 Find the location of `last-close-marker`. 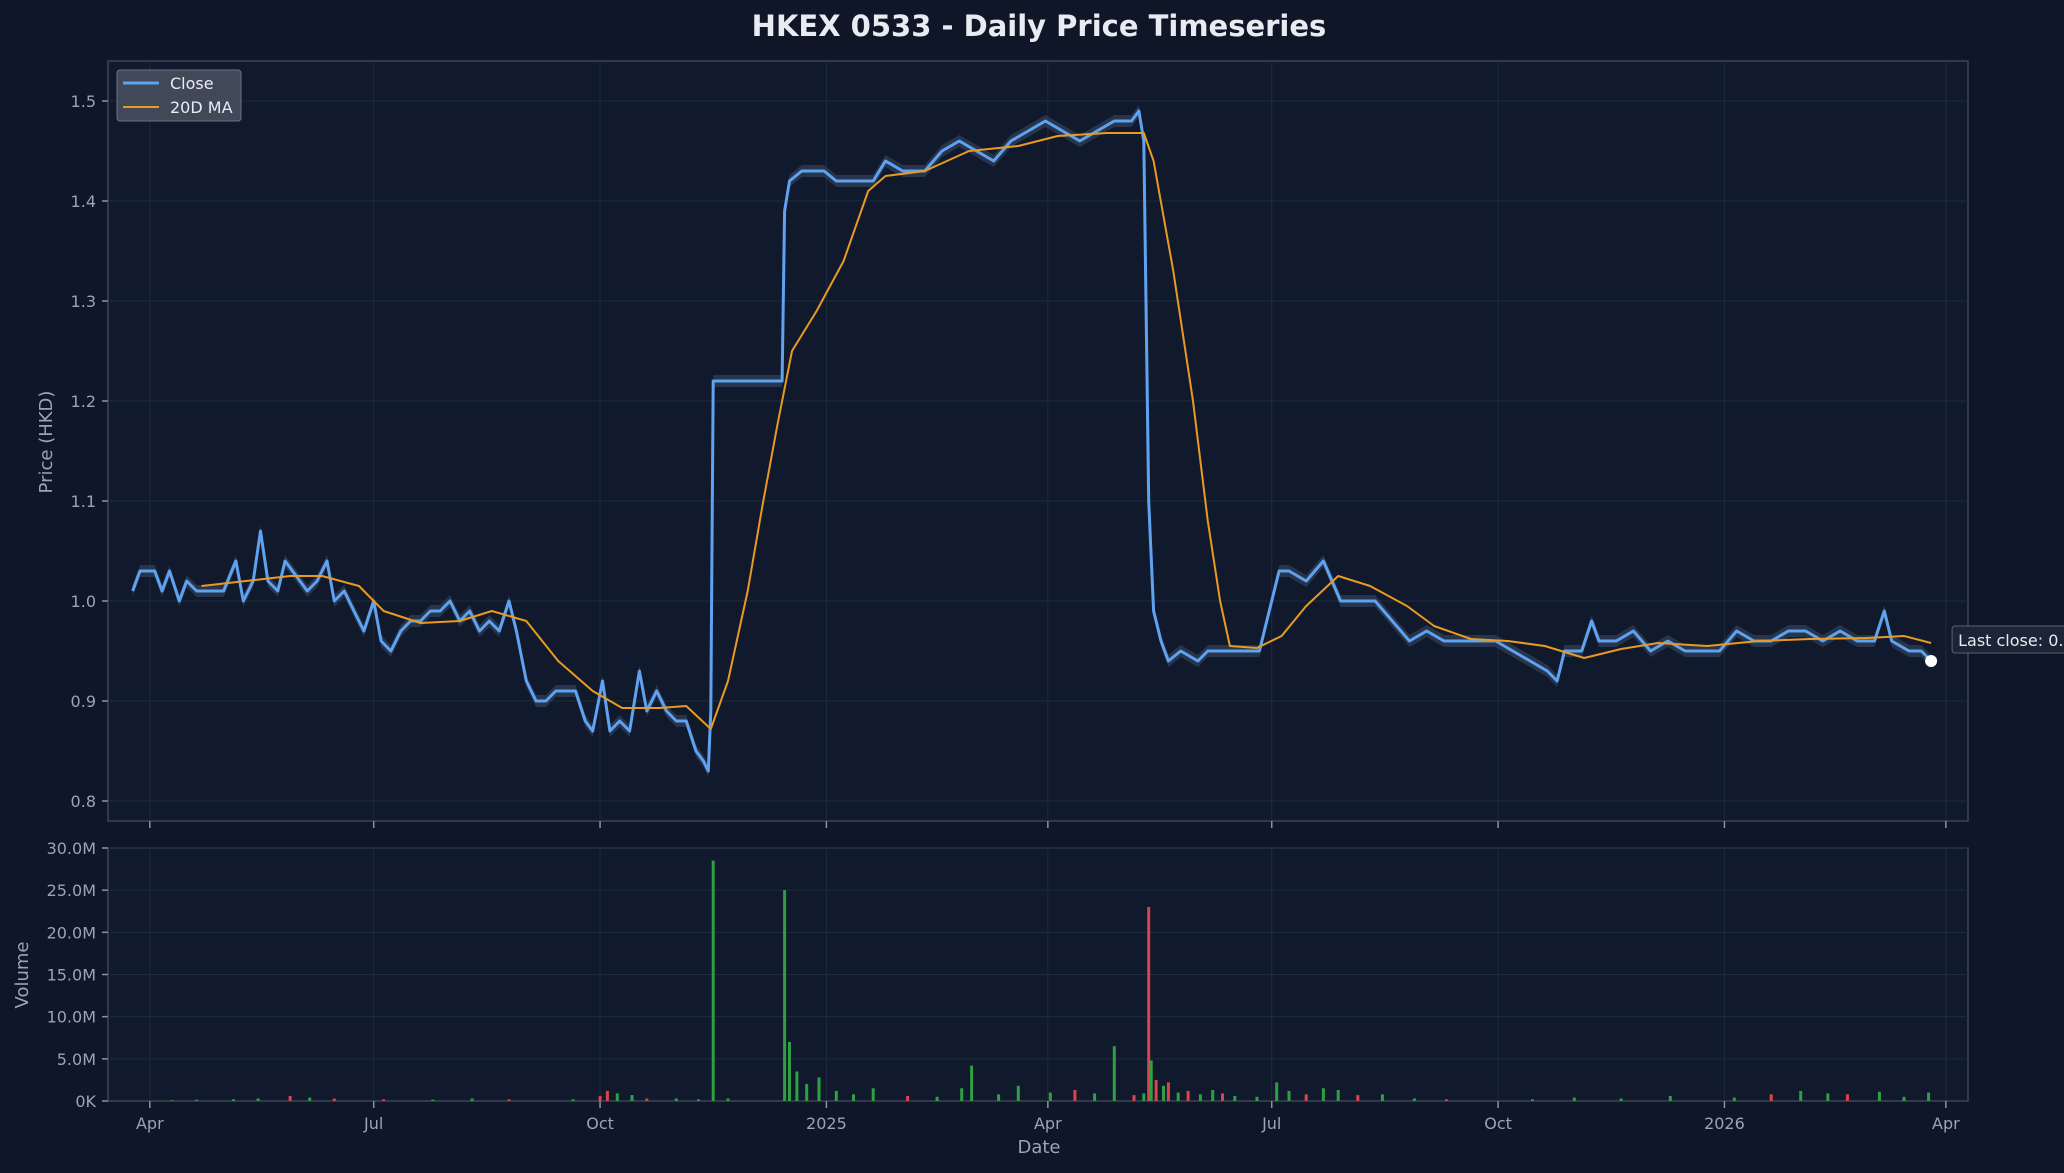

last-close-marker is located at coordinates (1931, 661).